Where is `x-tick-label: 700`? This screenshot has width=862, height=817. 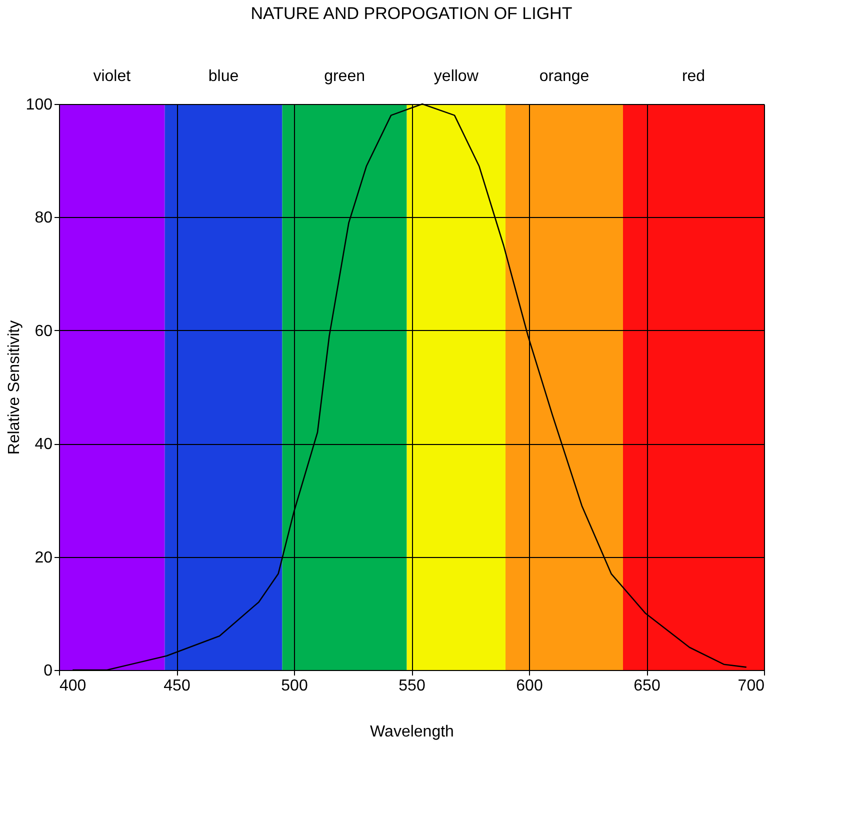
x-tick-label: 700 is located at coordinates (751, 686).